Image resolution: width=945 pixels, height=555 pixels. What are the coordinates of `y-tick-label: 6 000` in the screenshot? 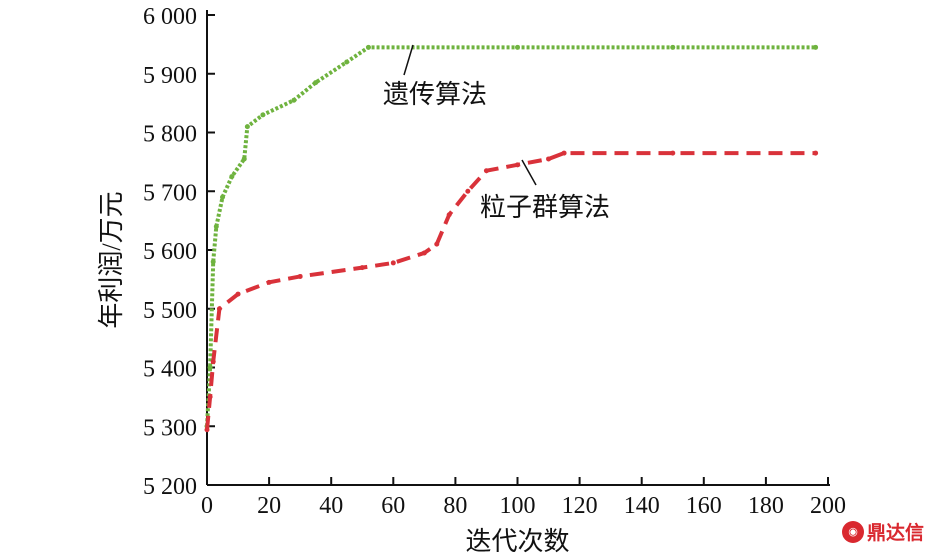 It's located at (170, 17).